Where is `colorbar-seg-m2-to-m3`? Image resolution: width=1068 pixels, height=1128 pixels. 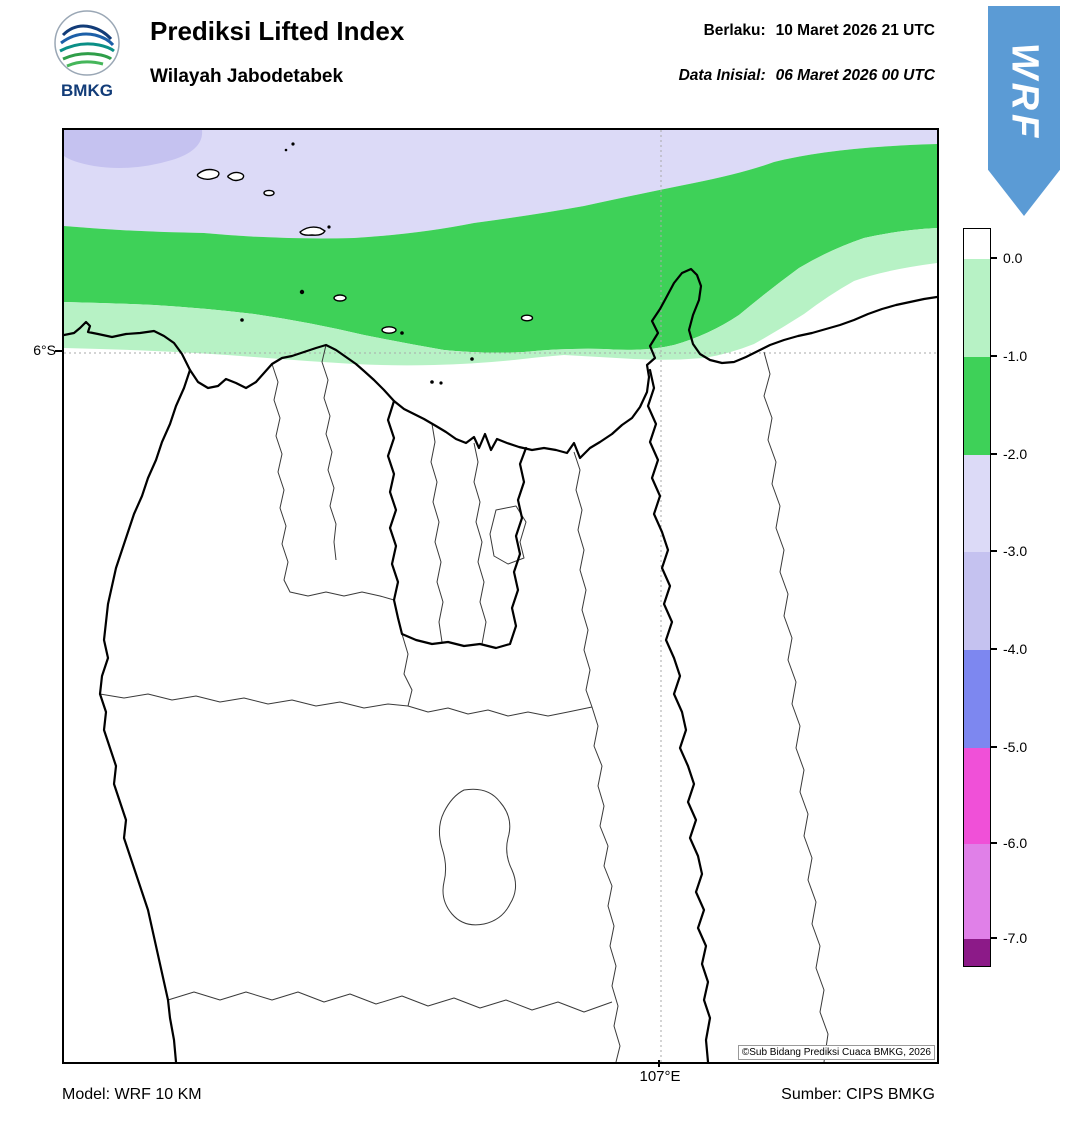
colorbar-seg-m2-to-m3 is located at coordinates (977, 503).